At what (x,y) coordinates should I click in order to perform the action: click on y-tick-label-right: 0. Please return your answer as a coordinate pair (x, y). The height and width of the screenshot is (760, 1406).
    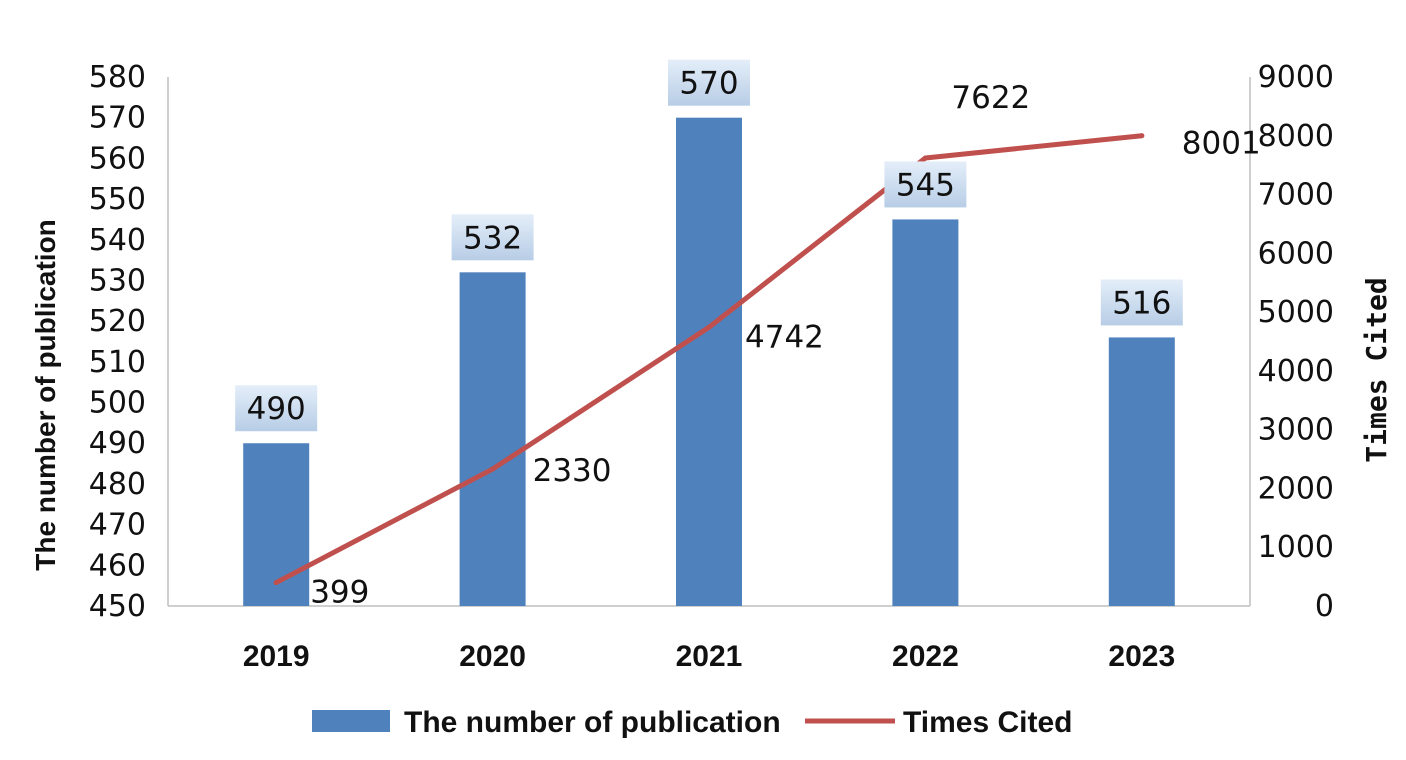
    Looking at the image, I should click on (1324, 606).